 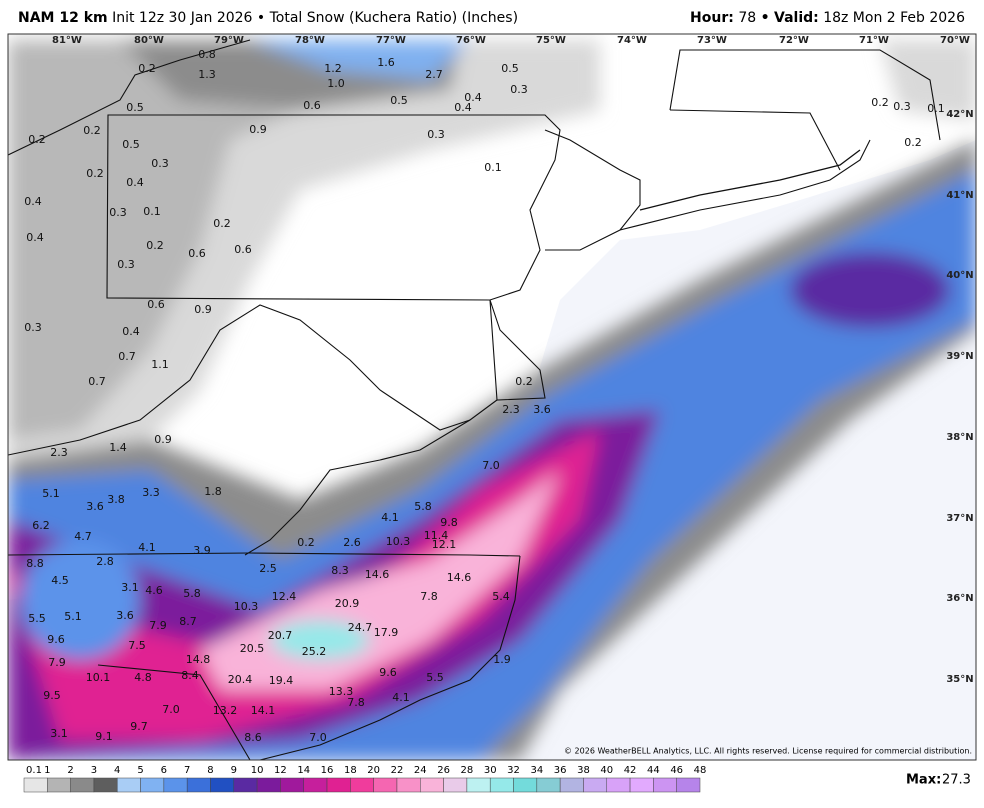 I want to click on longitude-label: 78°W, so click(x=310, y=40).